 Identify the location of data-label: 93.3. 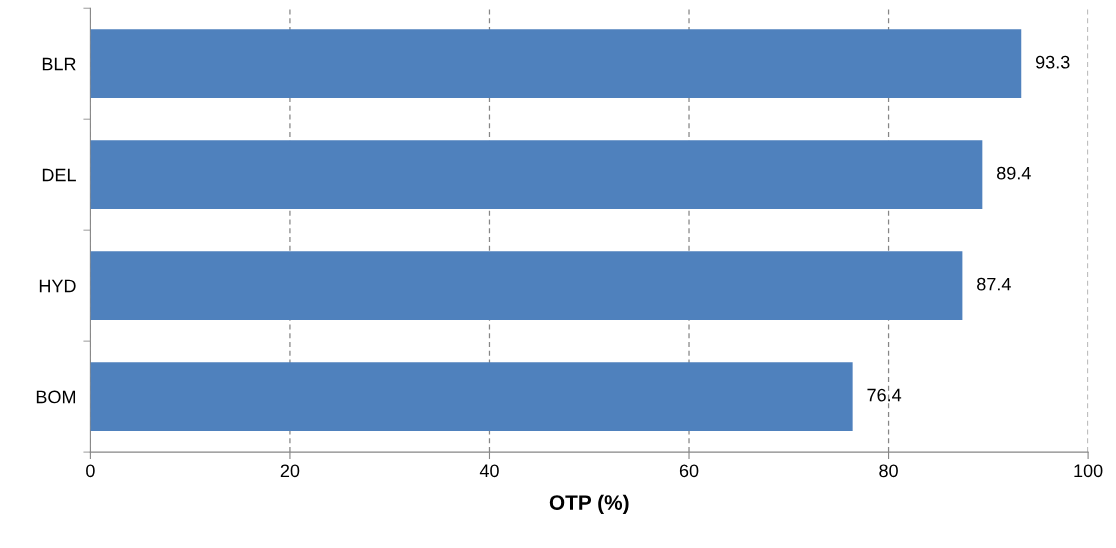
(1052, 62).